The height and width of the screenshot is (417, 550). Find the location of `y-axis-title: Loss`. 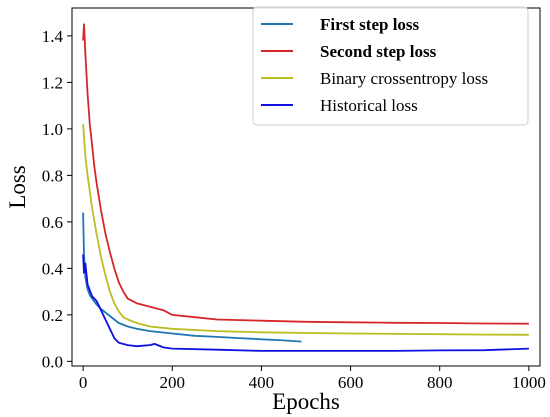

y-axis-title: Loss is located at coordinates (17, 187).